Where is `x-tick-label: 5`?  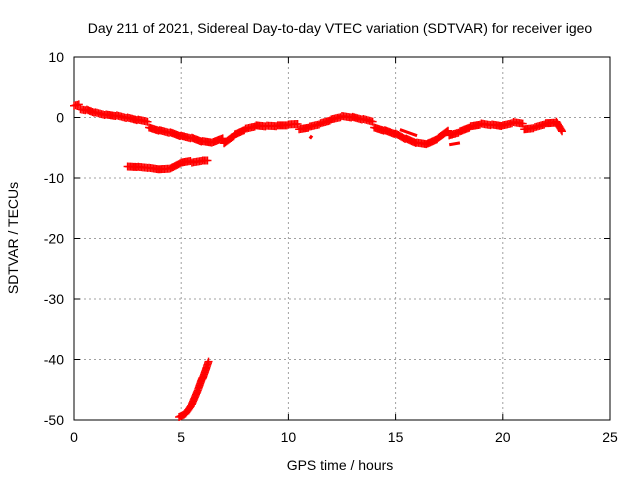 x-tick-label: 5 is located at coordinates (181, 437).